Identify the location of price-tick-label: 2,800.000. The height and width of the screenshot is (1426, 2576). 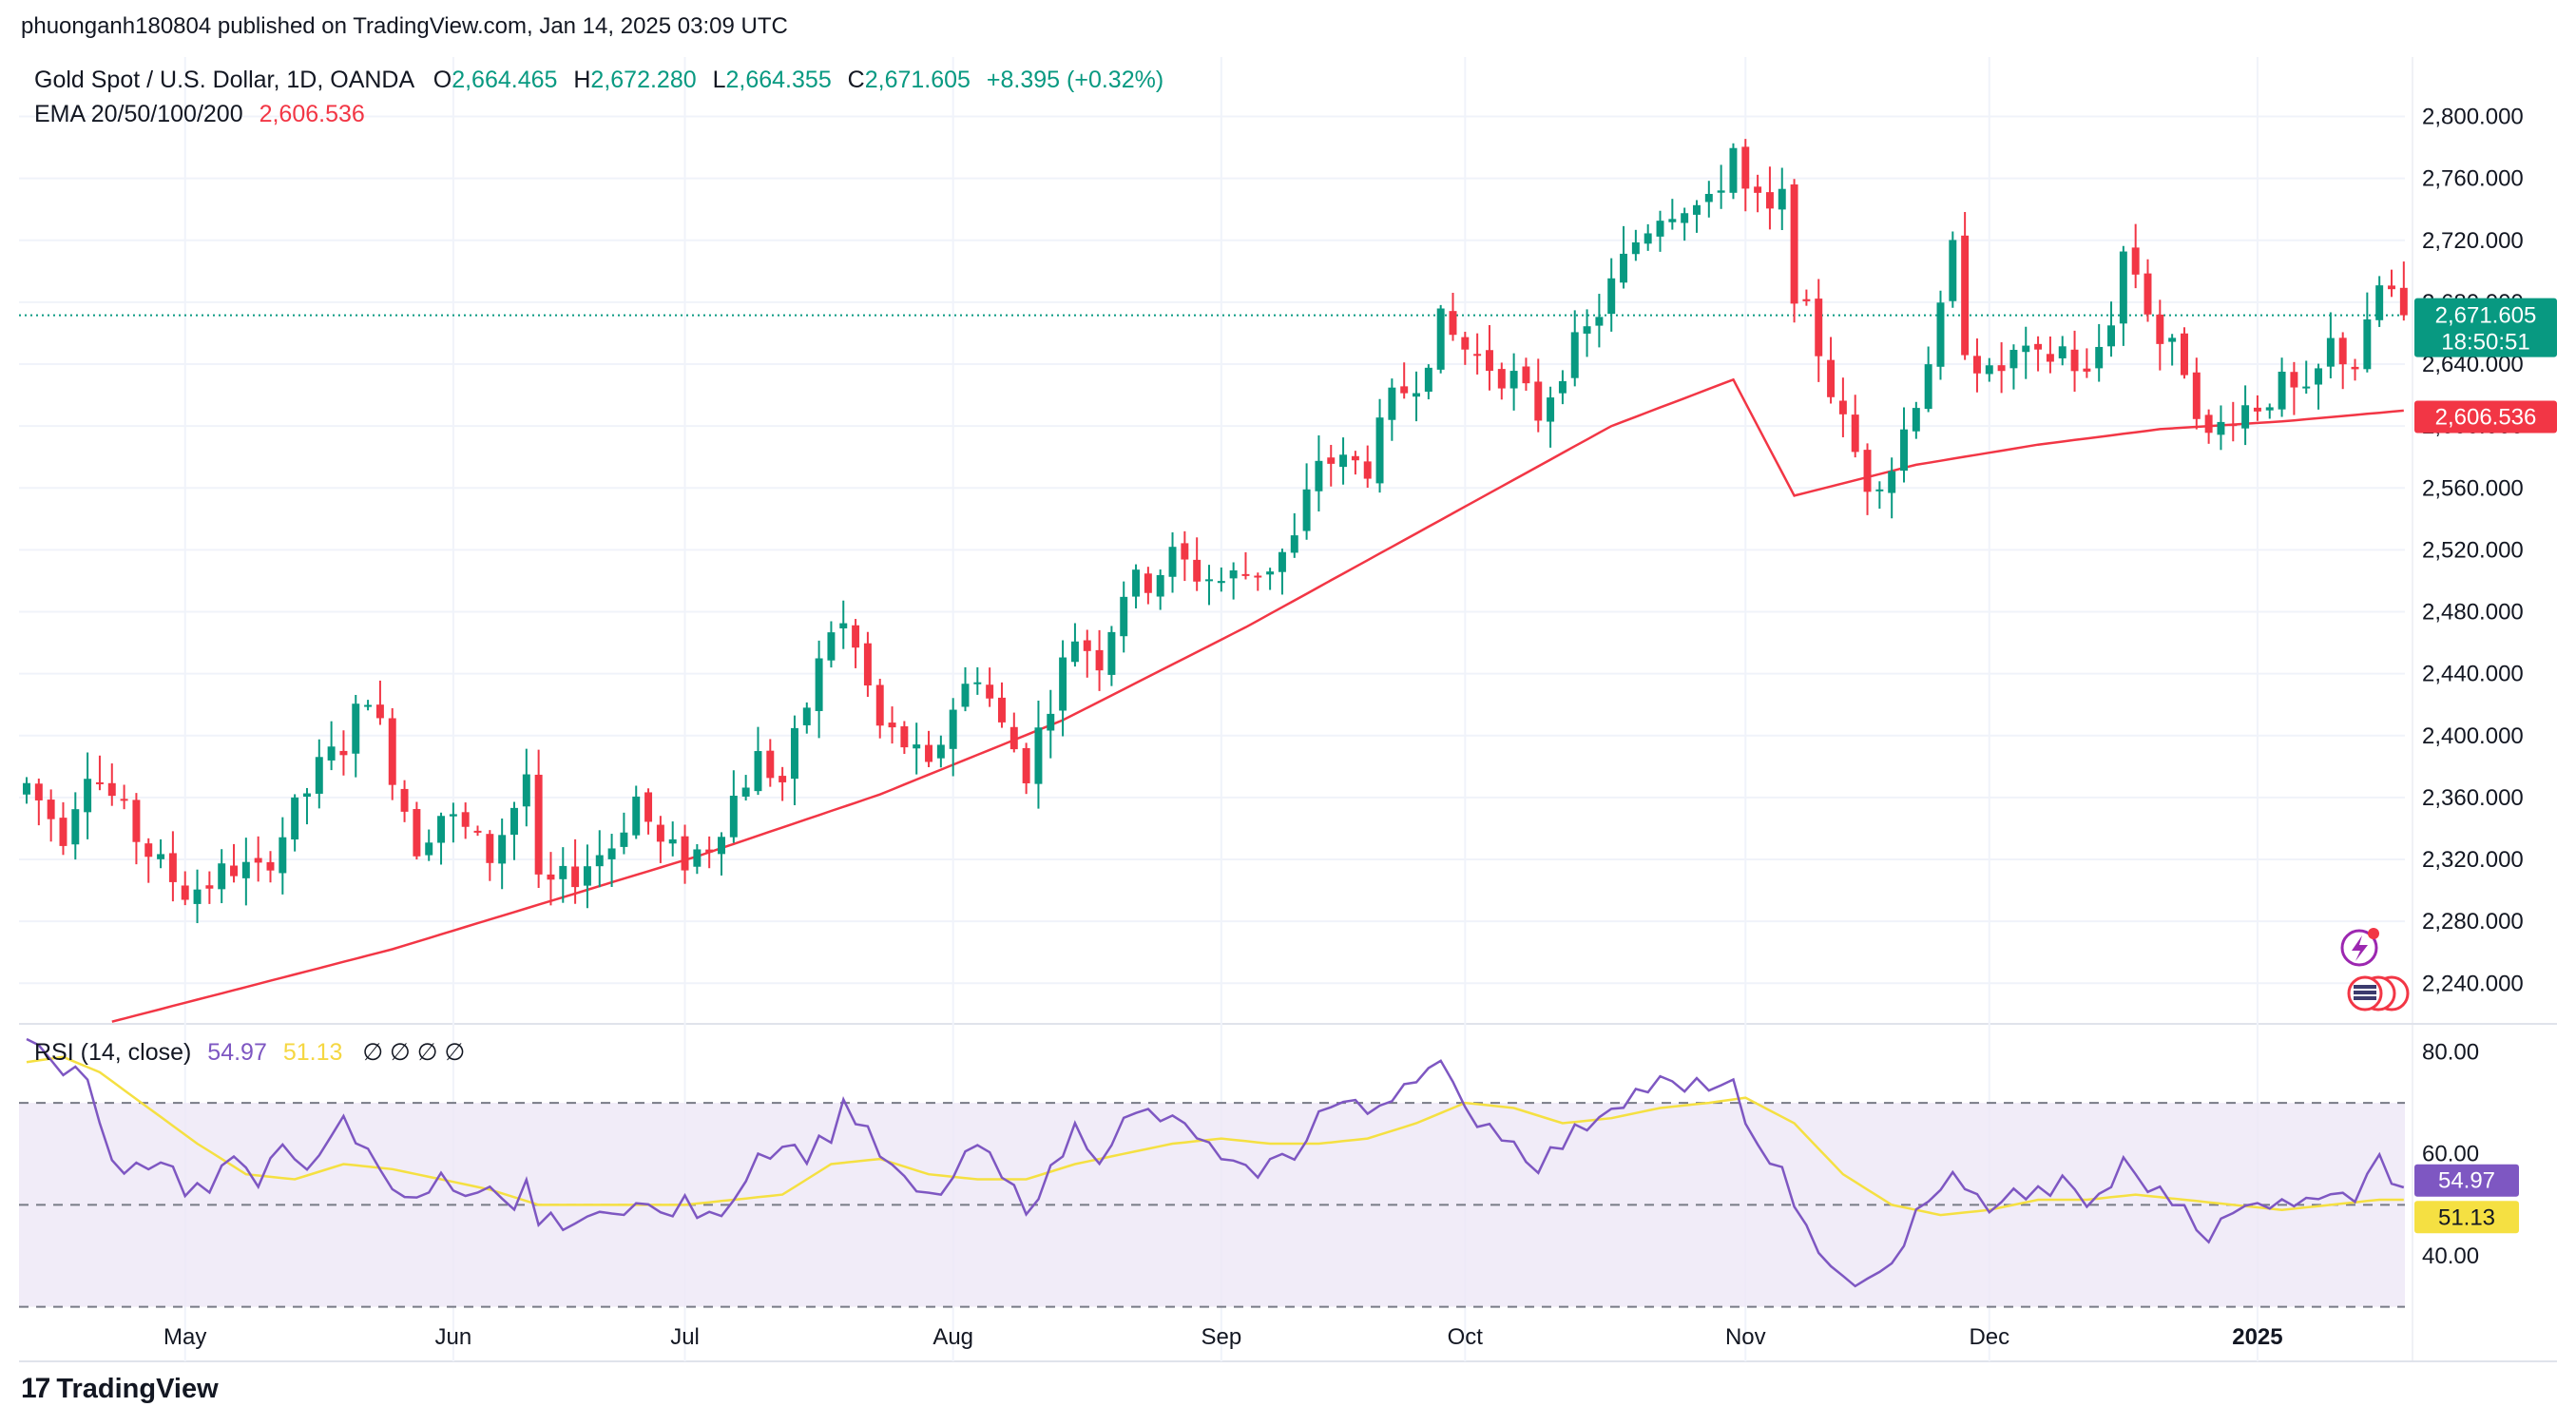
(2473, 117).